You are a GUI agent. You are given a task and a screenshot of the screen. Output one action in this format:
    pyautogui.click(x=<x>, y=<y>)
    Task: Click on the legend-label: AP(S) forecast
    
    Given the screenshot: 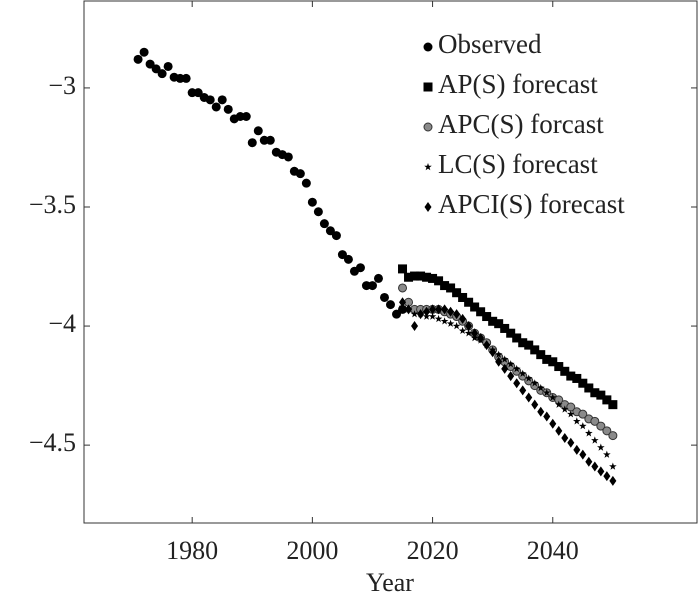 What is the action you would take?
    pyautogui.click(x=518, y=84)
    